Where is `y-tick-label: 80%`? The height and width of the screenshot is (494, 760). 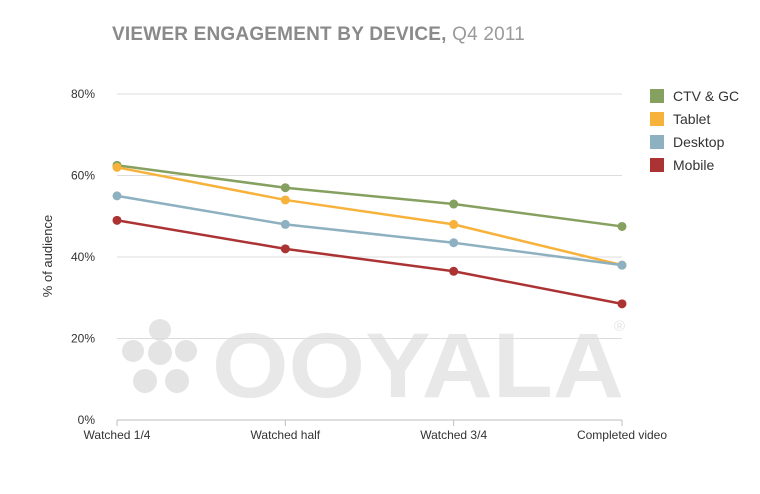 y-tick-label: 80% is located at coordinates (83, 94).